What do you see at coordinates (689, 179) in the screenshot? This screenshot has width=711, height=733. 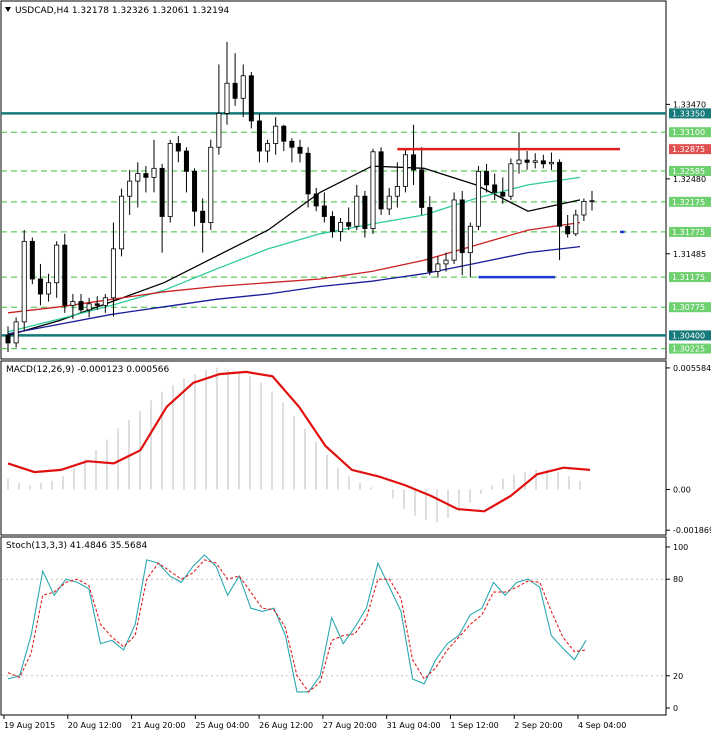 I see `price-tick-label: 1.32480` at bounding box center [689, 179].